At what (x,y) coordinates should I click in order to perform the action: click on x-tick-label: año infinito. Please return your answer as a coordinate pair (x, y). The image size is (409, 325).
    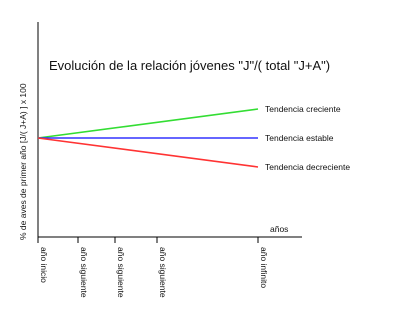
    Looking at the image, I should click on (264, 267).